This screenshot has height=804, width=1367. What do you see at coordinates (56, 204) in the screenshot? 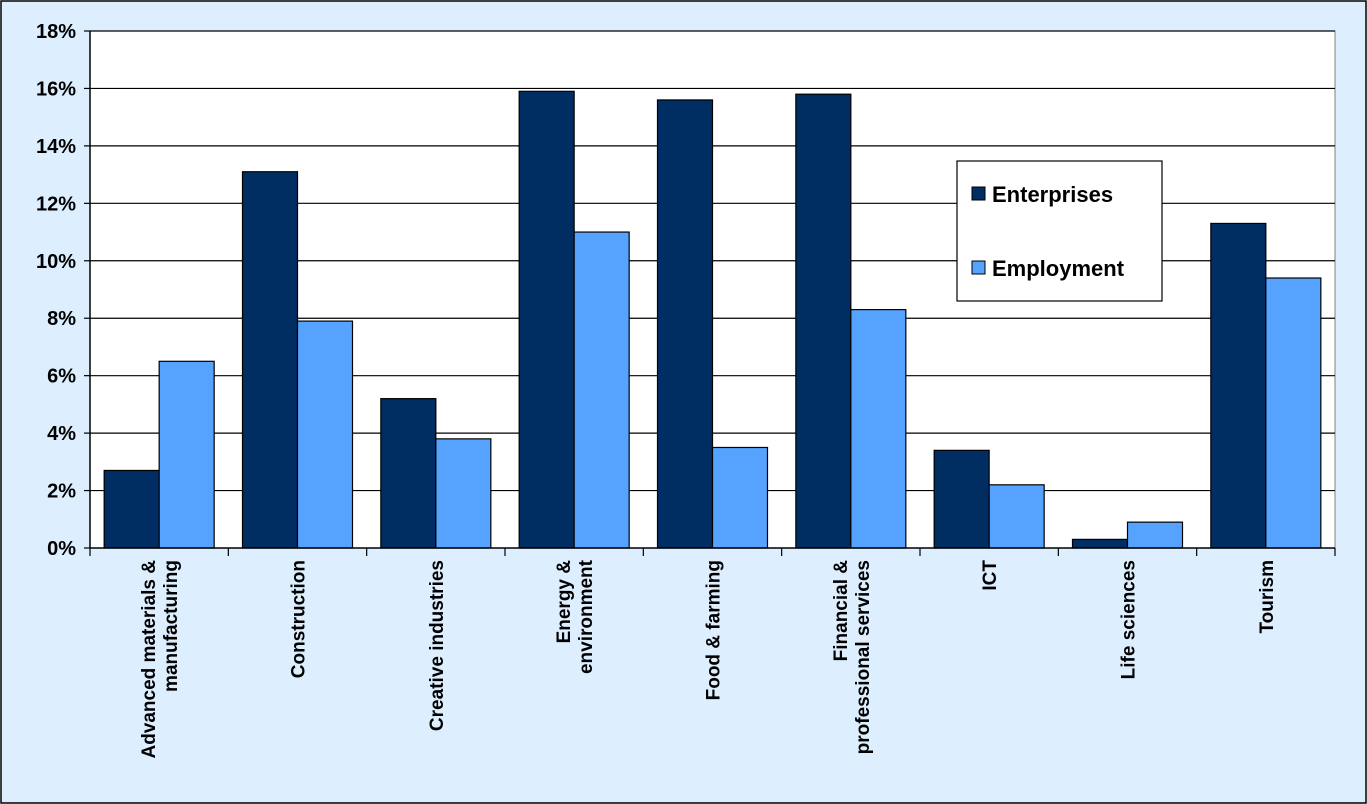
I see `y-tick-label: 12%` at bounding box center [56, 204].